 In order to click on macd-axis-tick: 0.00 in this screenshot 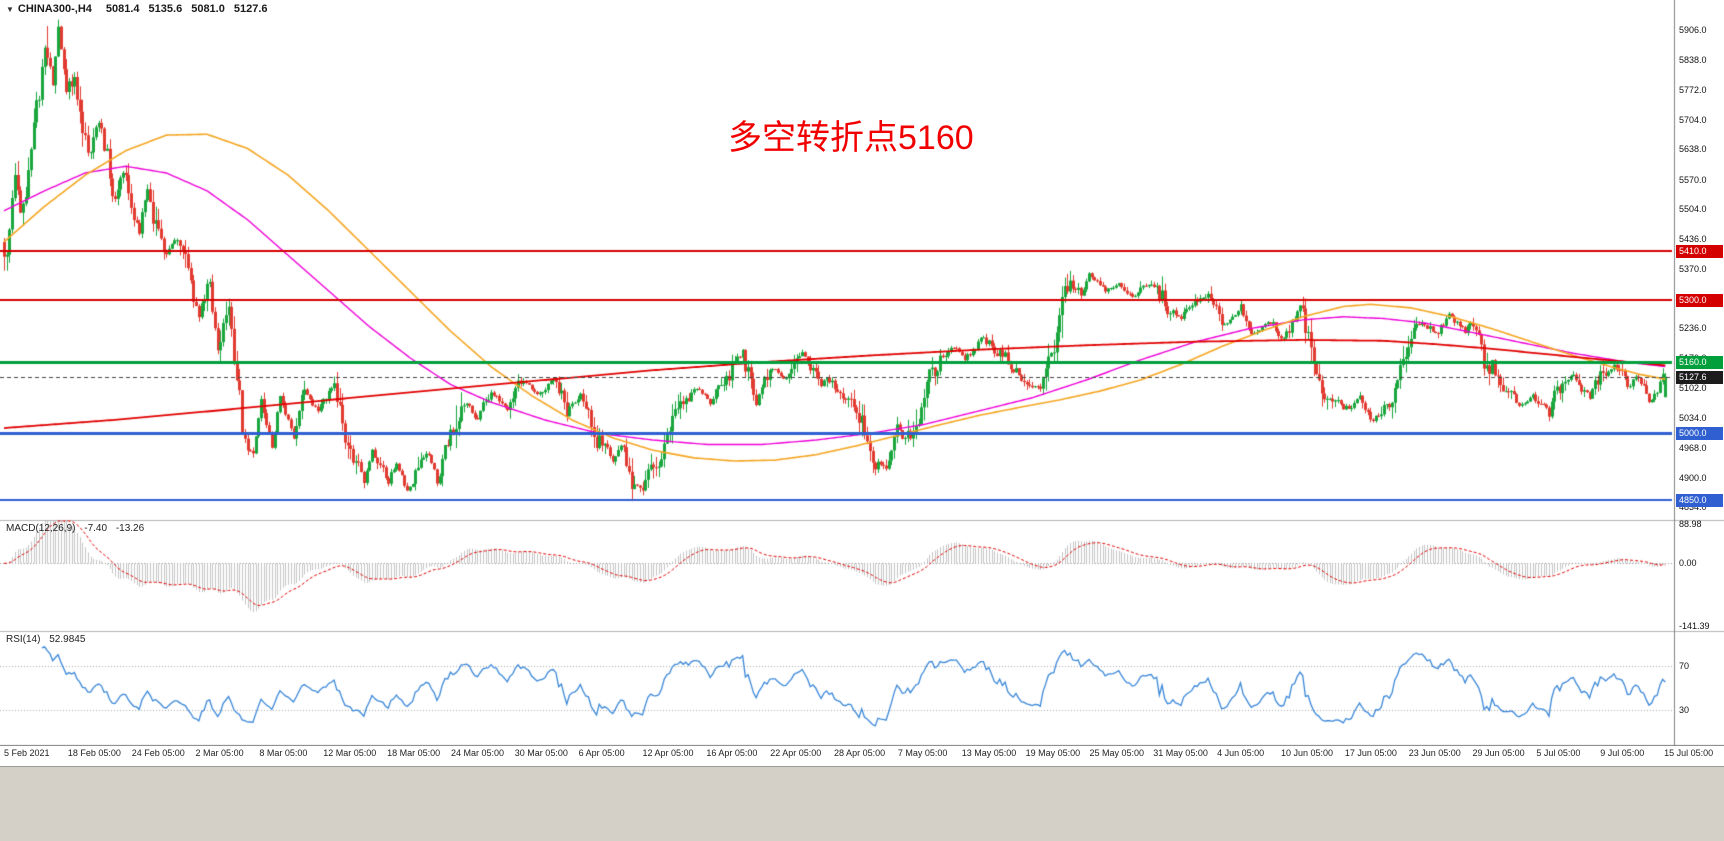, I will do `click(1688, 563)`.